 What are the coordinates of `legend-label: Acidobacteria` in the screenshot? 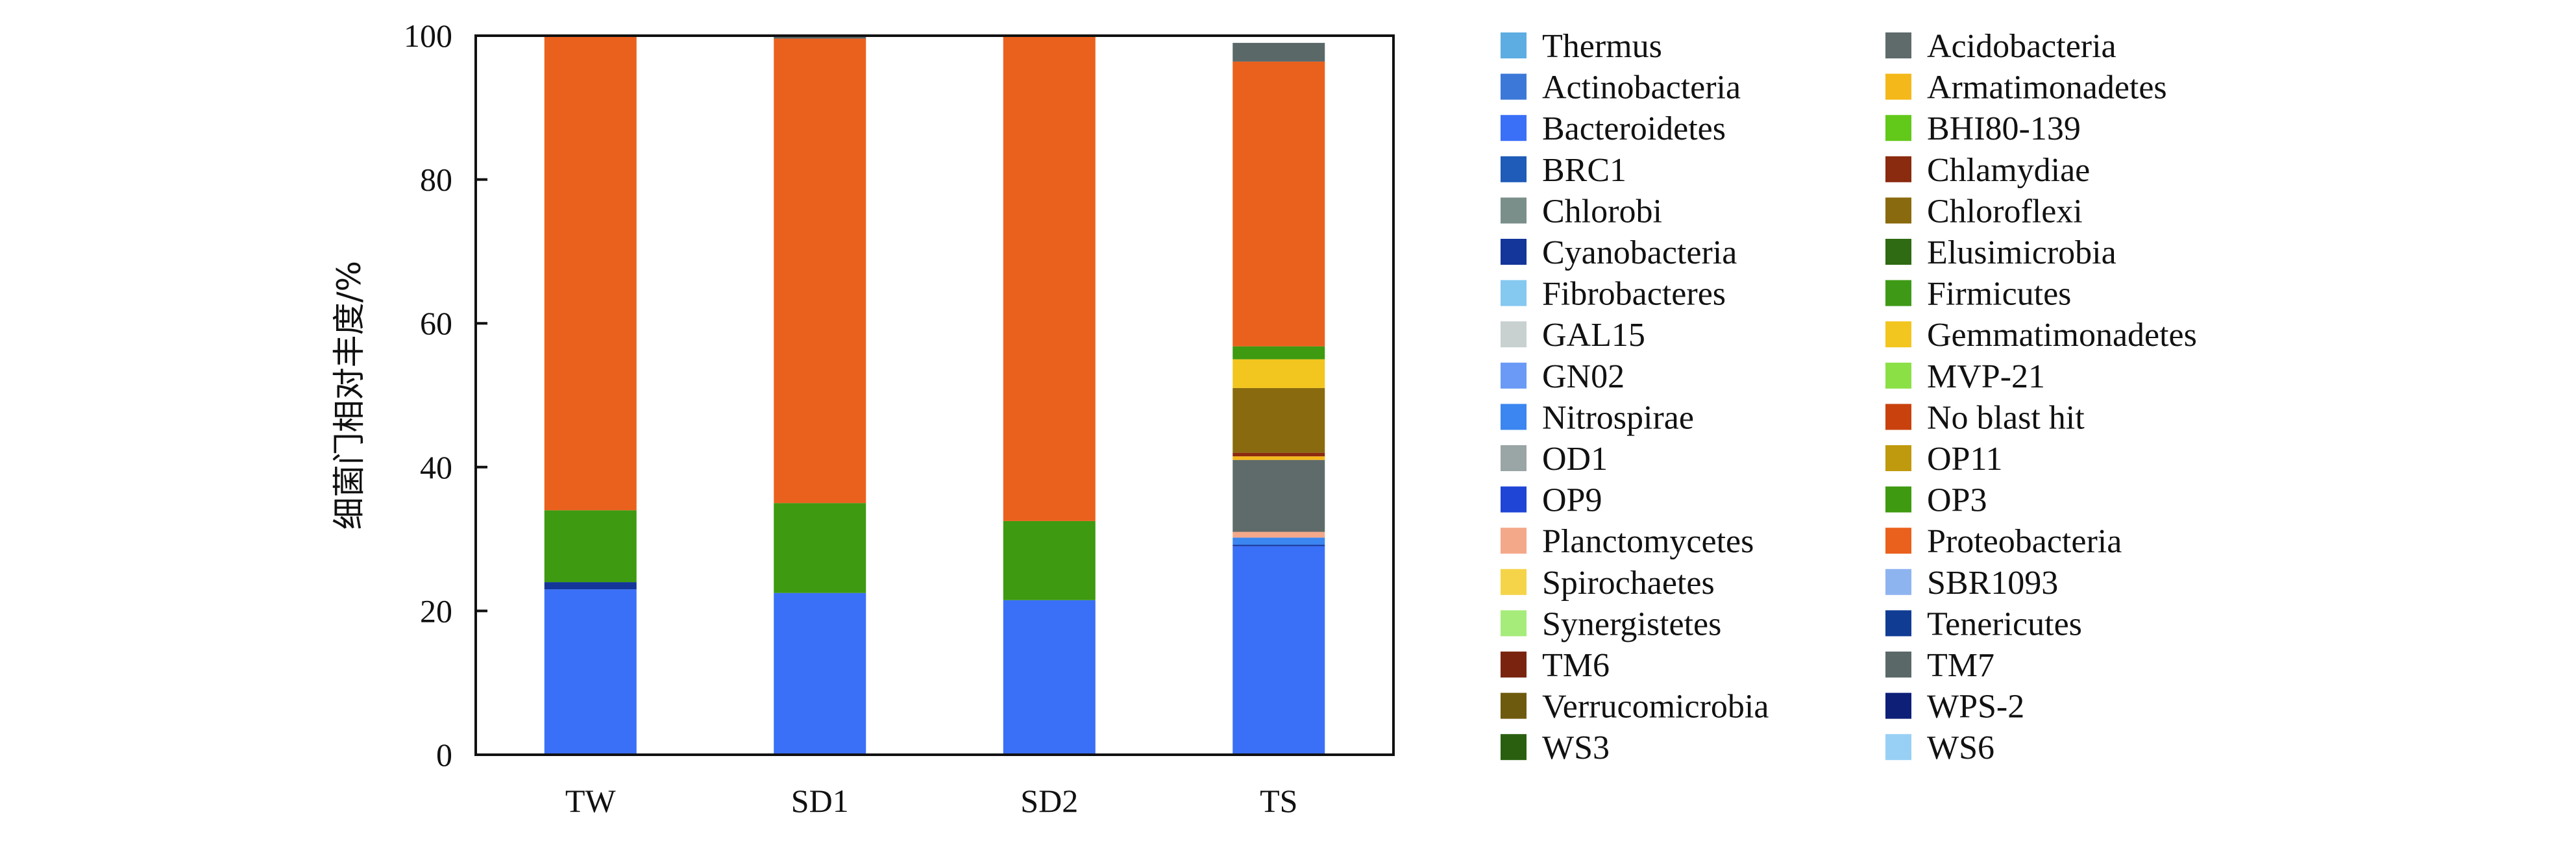 It's located at (2021, 46).